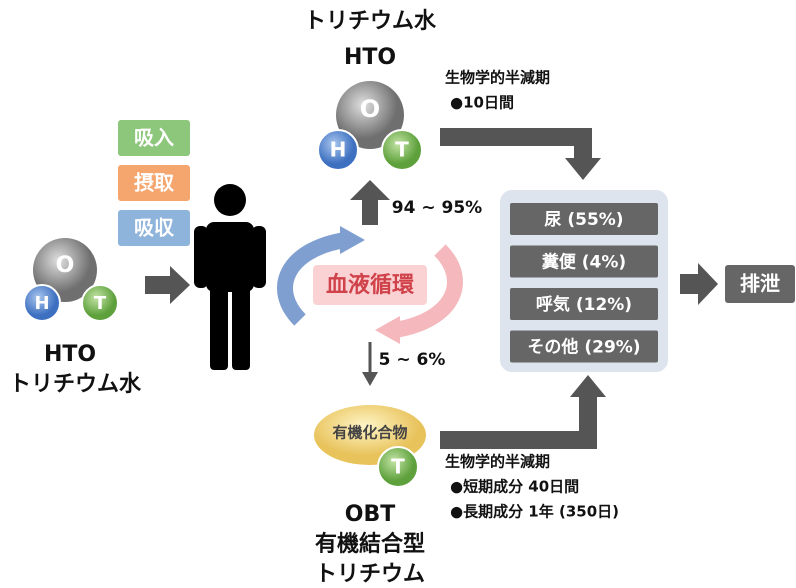 Image resolution: width=796 pixels, height=588 pixels. I want to click on excretion-item-label: その他 (29%), so click(583, 347).